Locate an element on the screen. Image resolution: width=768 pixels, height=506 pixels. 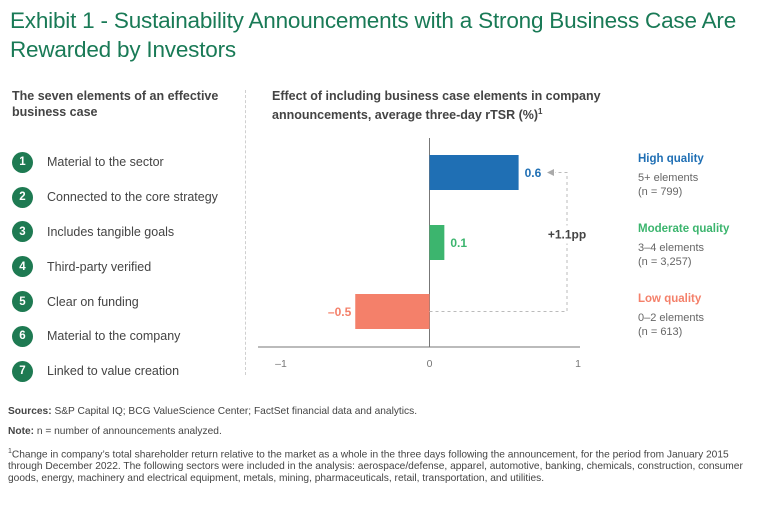
arrow-head-icon is located at coordinates (550, 172).